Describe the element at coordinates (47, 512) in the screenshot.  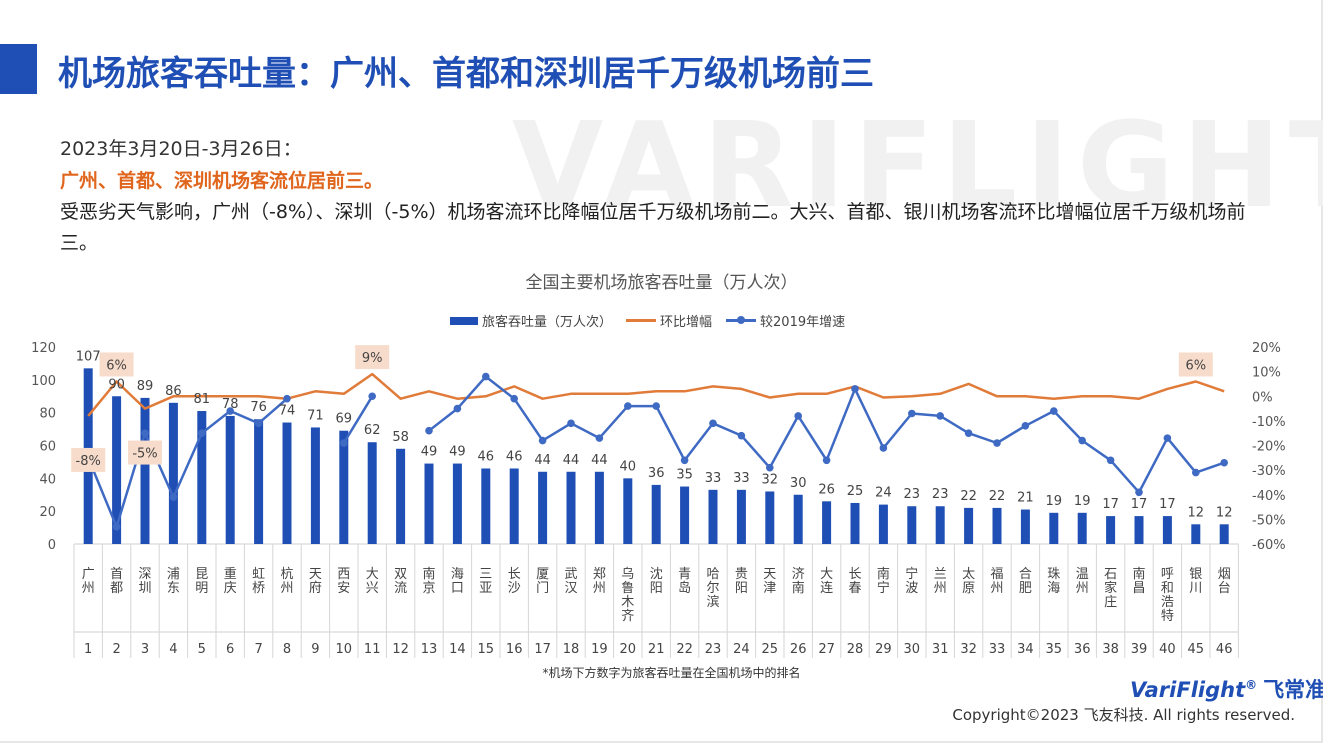
I see `y-left-tick-label: 20` at that location.